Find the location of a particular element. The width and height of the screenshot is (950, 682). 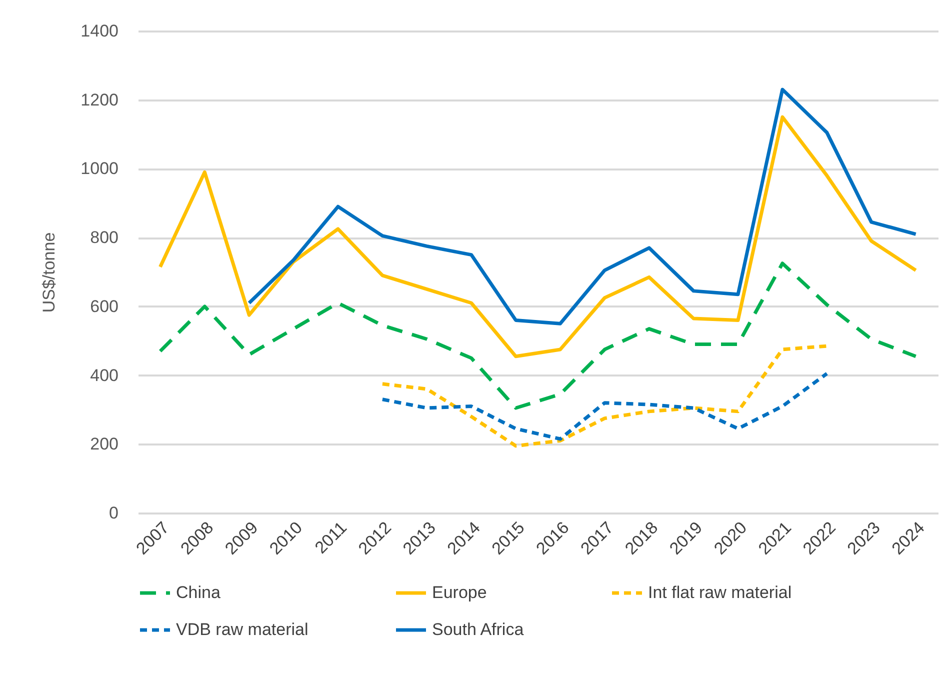

y-tick-label: 800 is located at coordinates (104, 238).